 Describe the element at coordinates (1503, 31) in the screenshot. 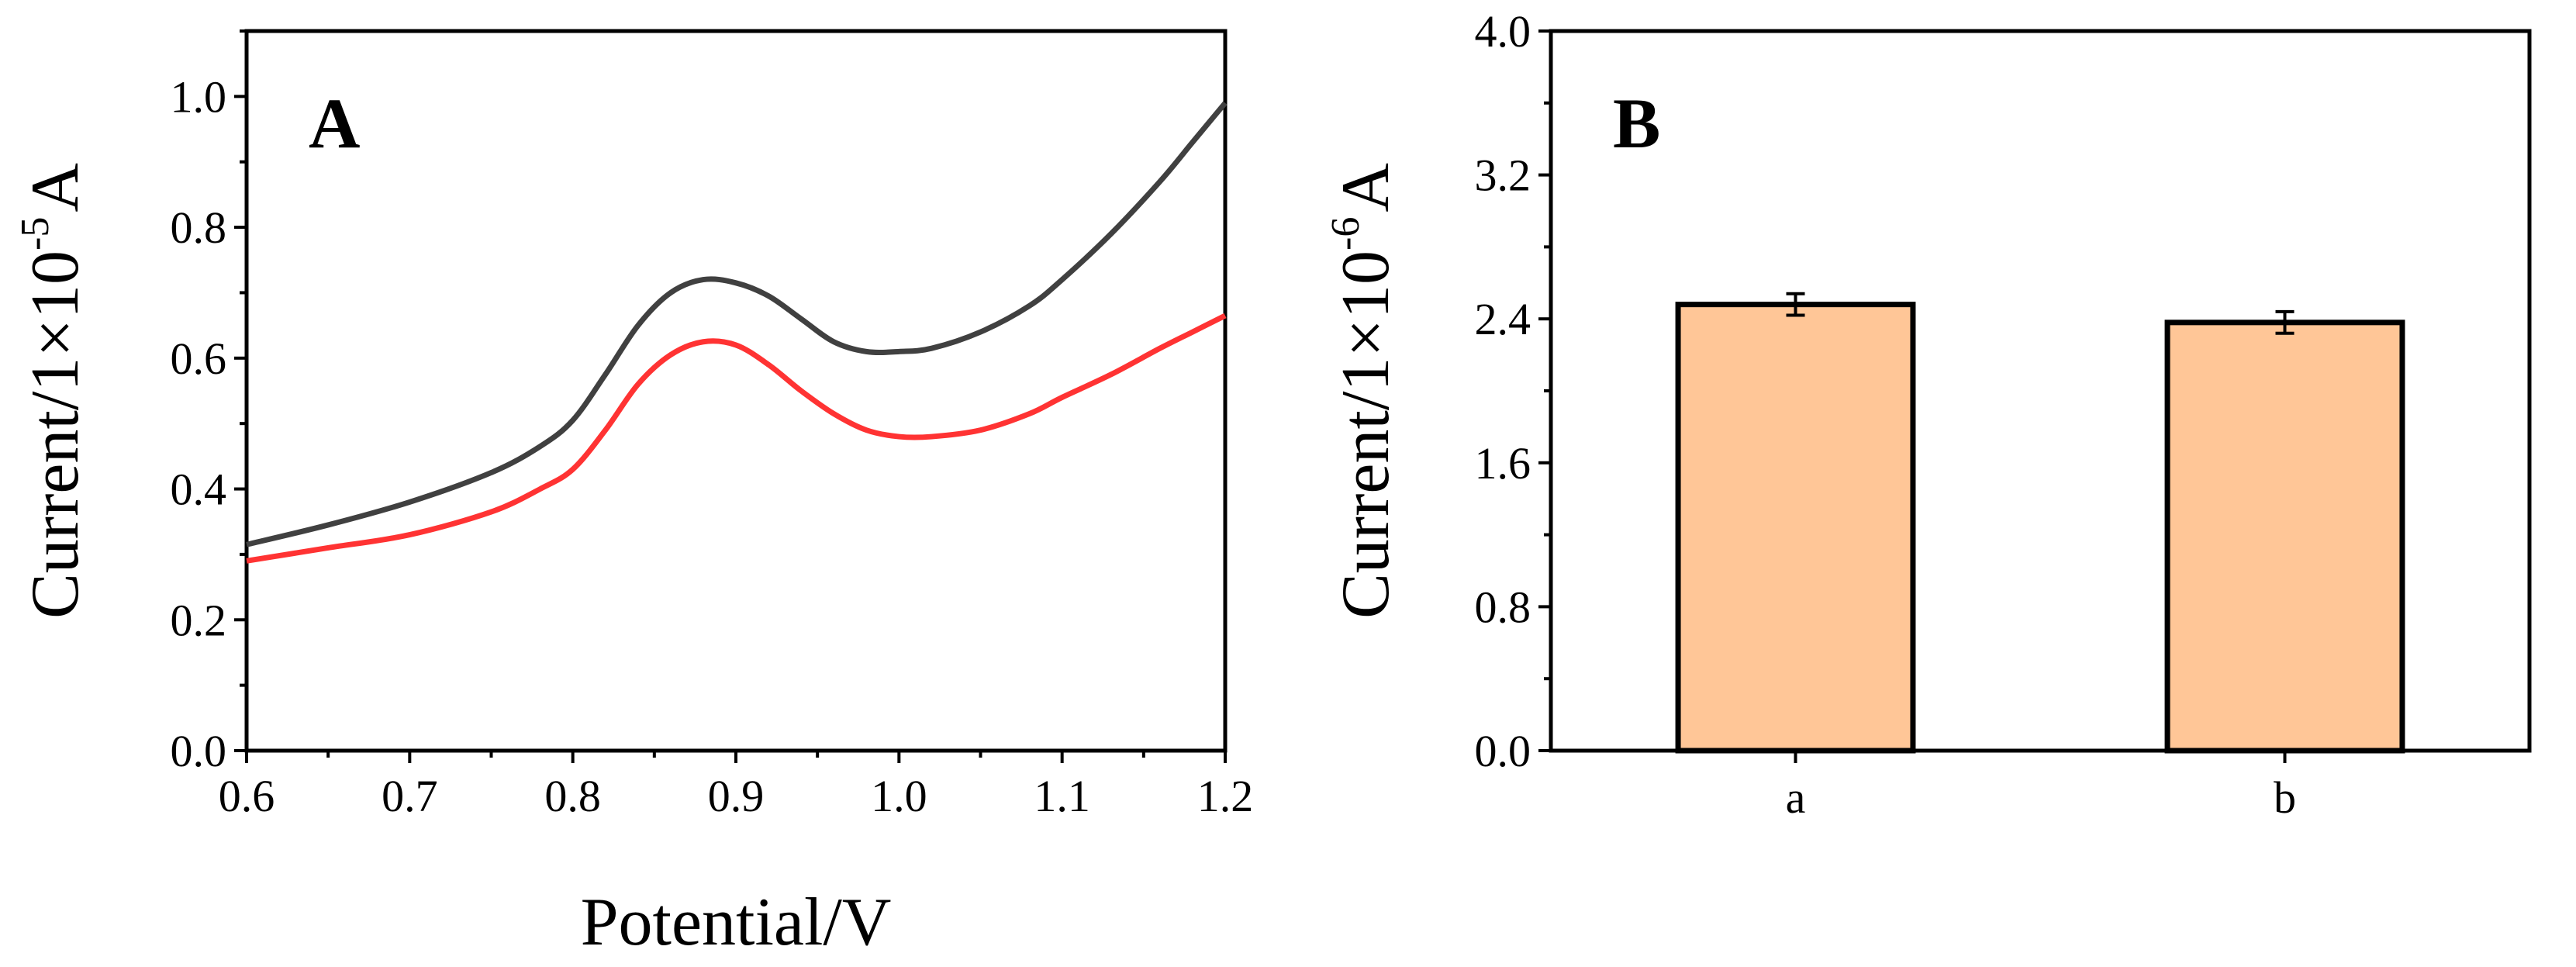

I see `panel-b-y-tick-label: 4.0` at that location.